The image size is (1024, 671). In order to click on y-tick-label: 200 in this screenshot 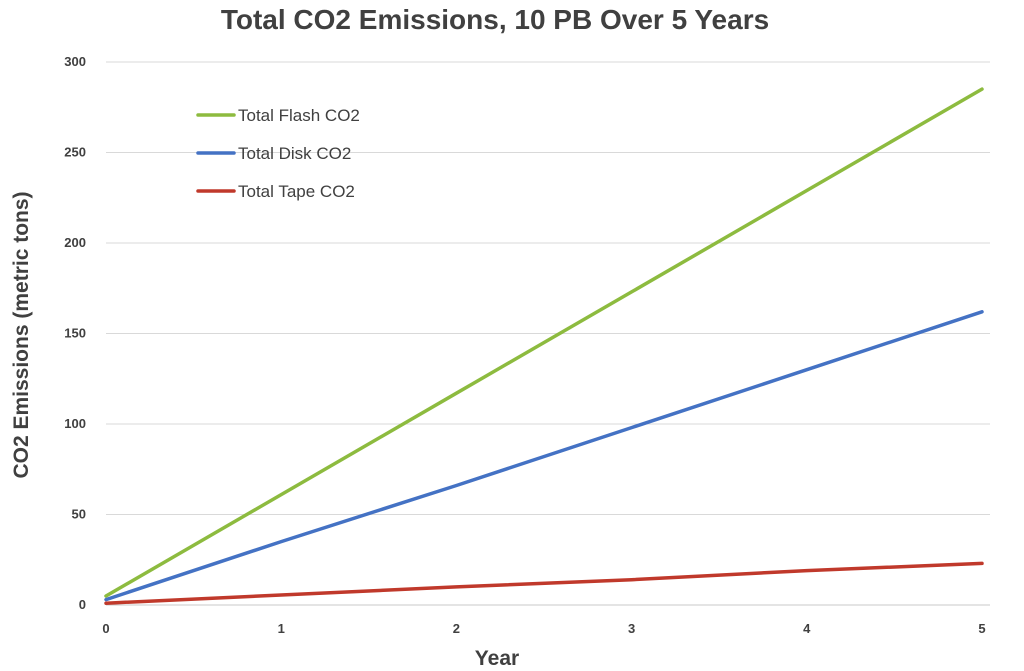, I will do `click(75, 242)`.